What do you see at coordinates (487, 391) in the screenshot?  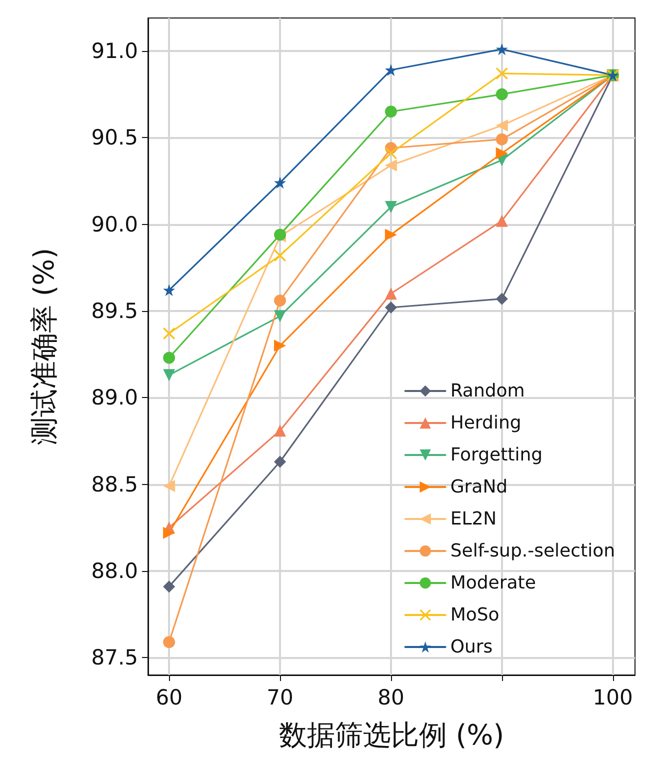 I see `legend-label: Random` at bounding box center [487, 391].